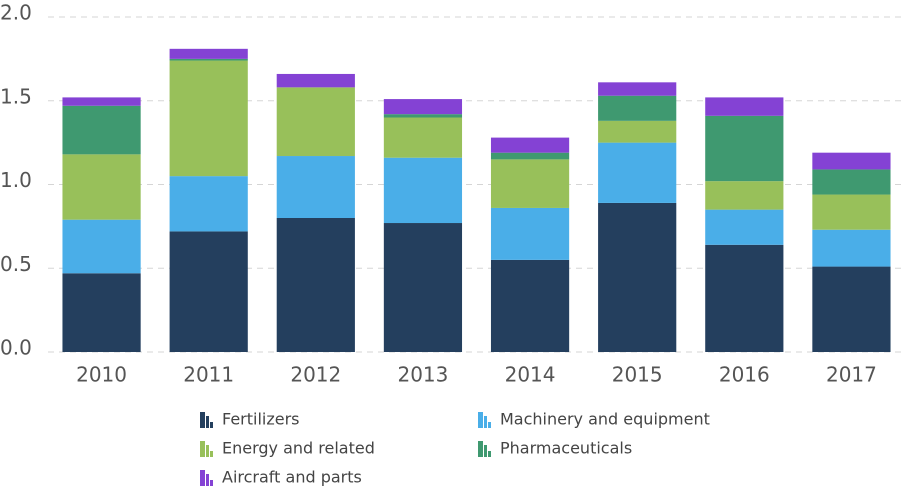  Describe the element at coordinates (16, 264) in the screenshot. I see `y-tick-label: 0.5` at that location.